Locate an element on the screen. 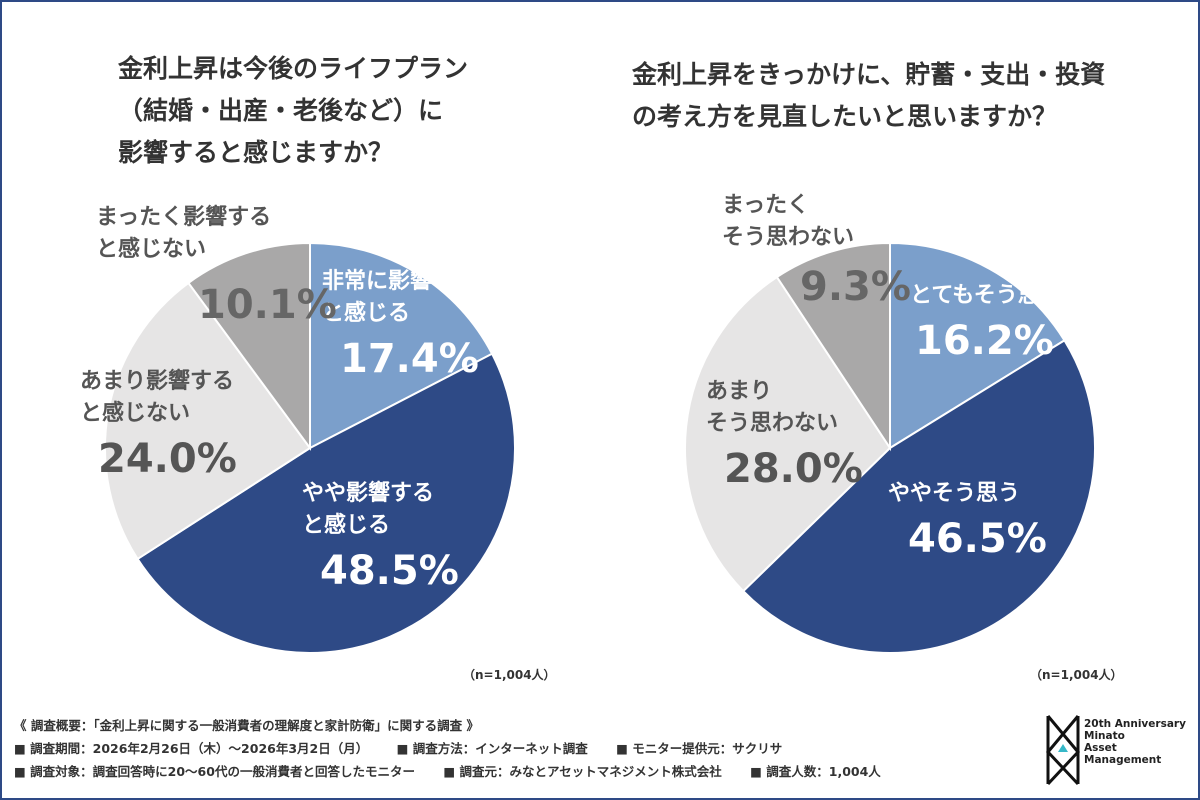  survey-monitor-provider: ■ モニター提供元：サクリサ is located at coordinates (699, 748).